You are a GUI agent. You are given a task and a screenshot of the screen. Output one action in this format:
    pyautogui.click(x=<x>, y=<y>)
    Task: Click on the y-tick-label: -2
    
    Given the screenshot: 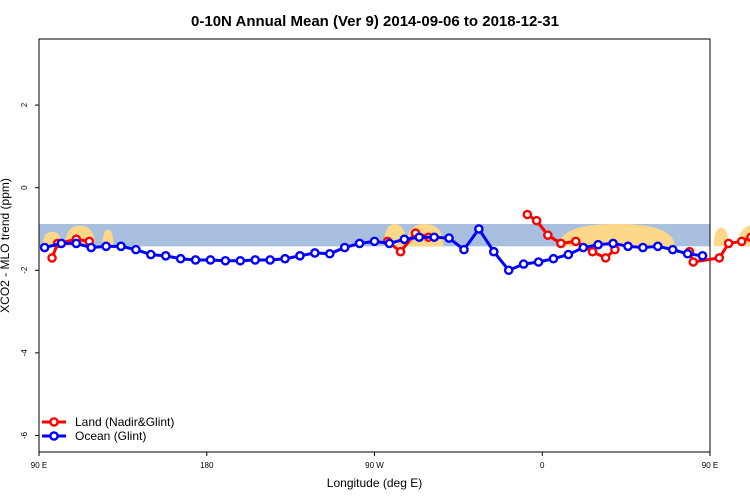 What is the action you would take?
    pyautogui.click(x=24, y=270)
    